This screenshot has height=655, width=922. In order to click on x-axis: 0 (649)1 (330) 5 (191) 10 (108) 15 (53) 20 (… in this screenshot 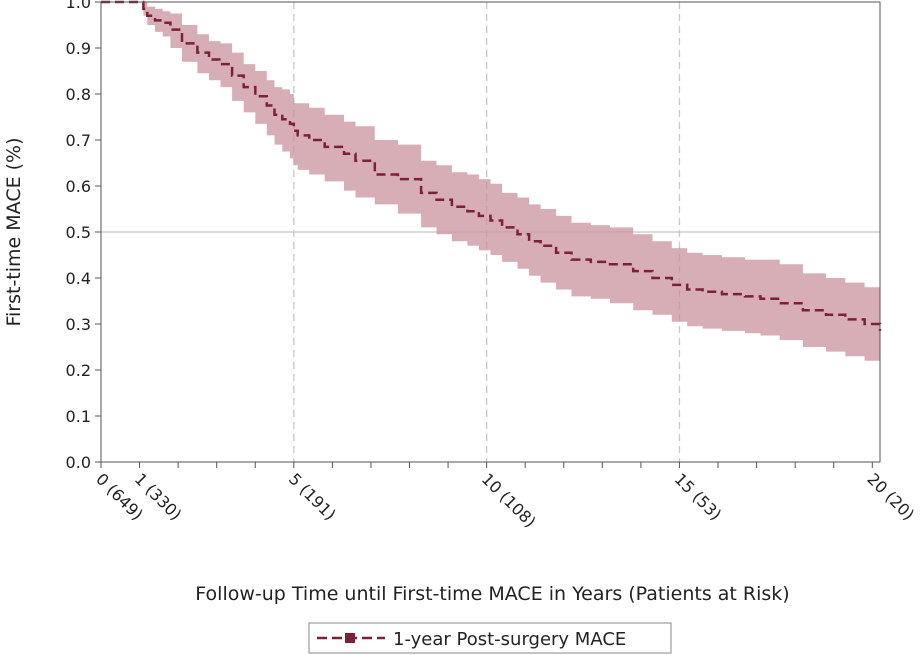, I will do `click(505, 496)`.